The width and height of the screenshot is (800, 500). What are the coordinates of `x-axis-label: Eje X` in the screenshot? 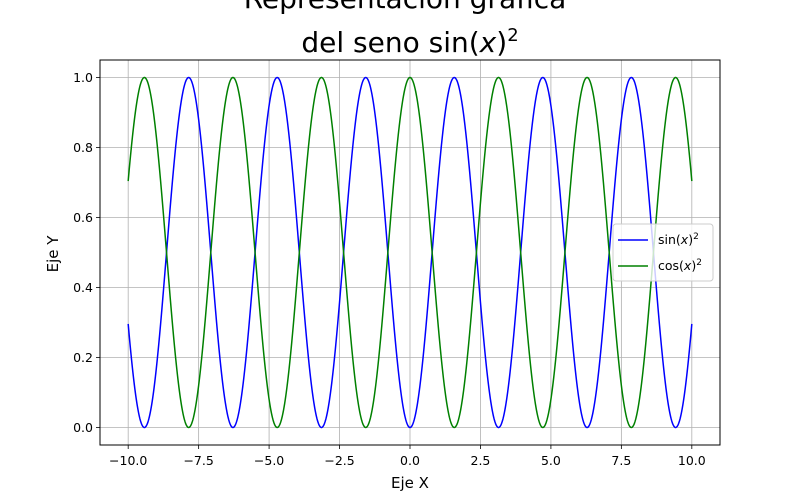 It's located at (410, 483).